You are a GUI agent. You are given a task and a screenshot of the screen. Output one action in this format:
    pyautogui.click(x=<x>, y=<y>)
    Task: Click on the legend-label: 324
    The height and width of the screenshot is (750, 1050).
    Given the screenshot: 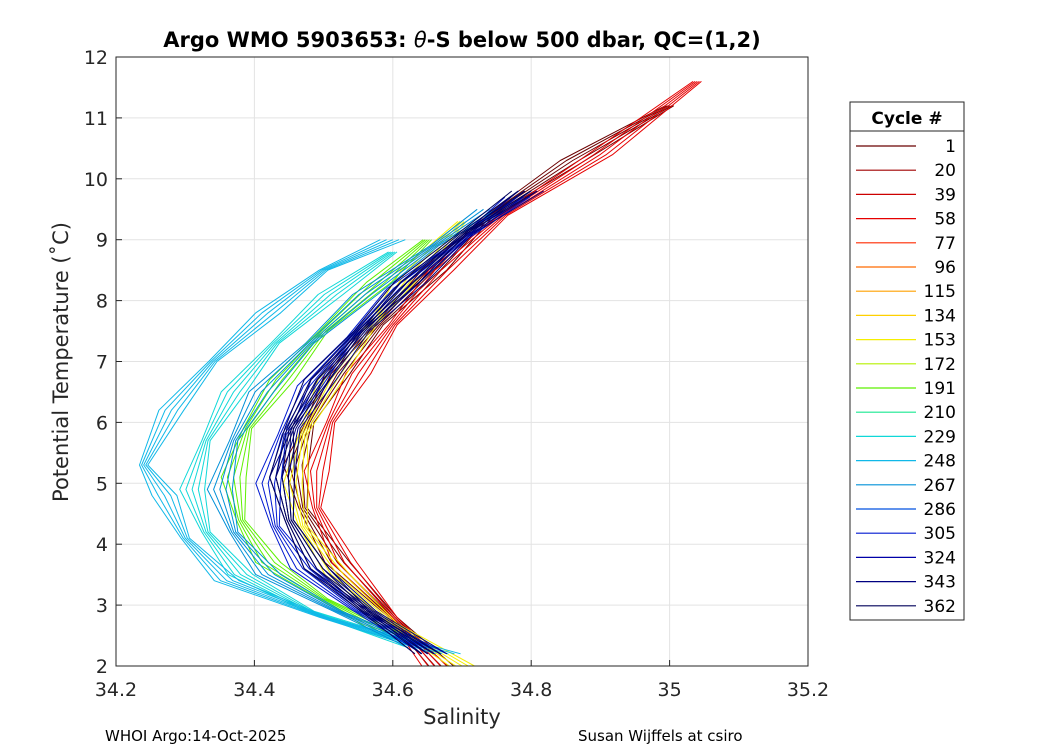 What is the action you would take?
    pyautogui.click(x=940, y=558)
    